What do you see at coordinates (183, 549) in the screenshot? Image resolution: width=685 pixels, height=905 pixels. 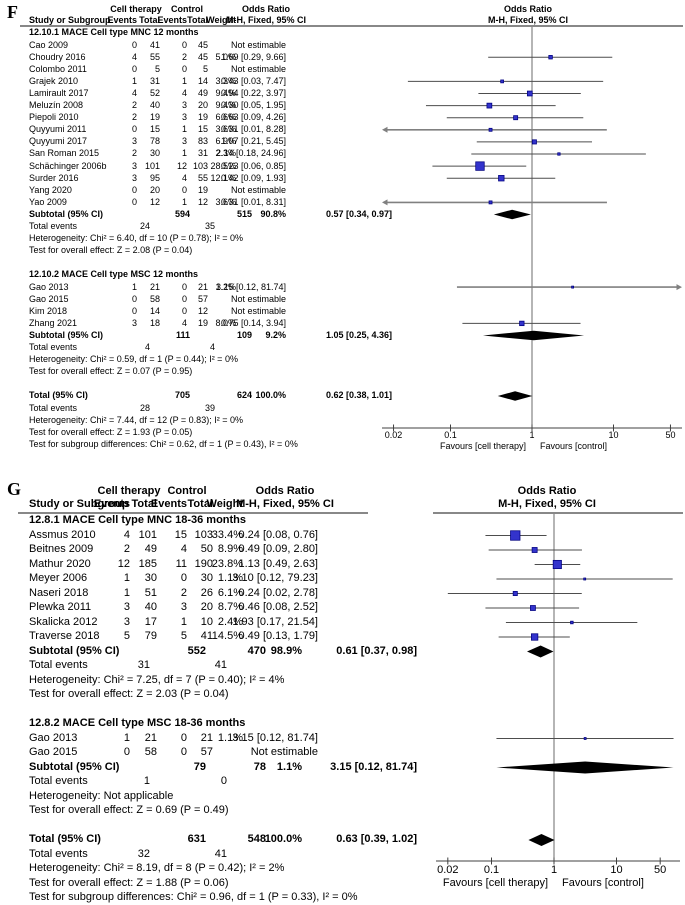 I see `events-control-cell: 4` at bounding box center [183, 549].